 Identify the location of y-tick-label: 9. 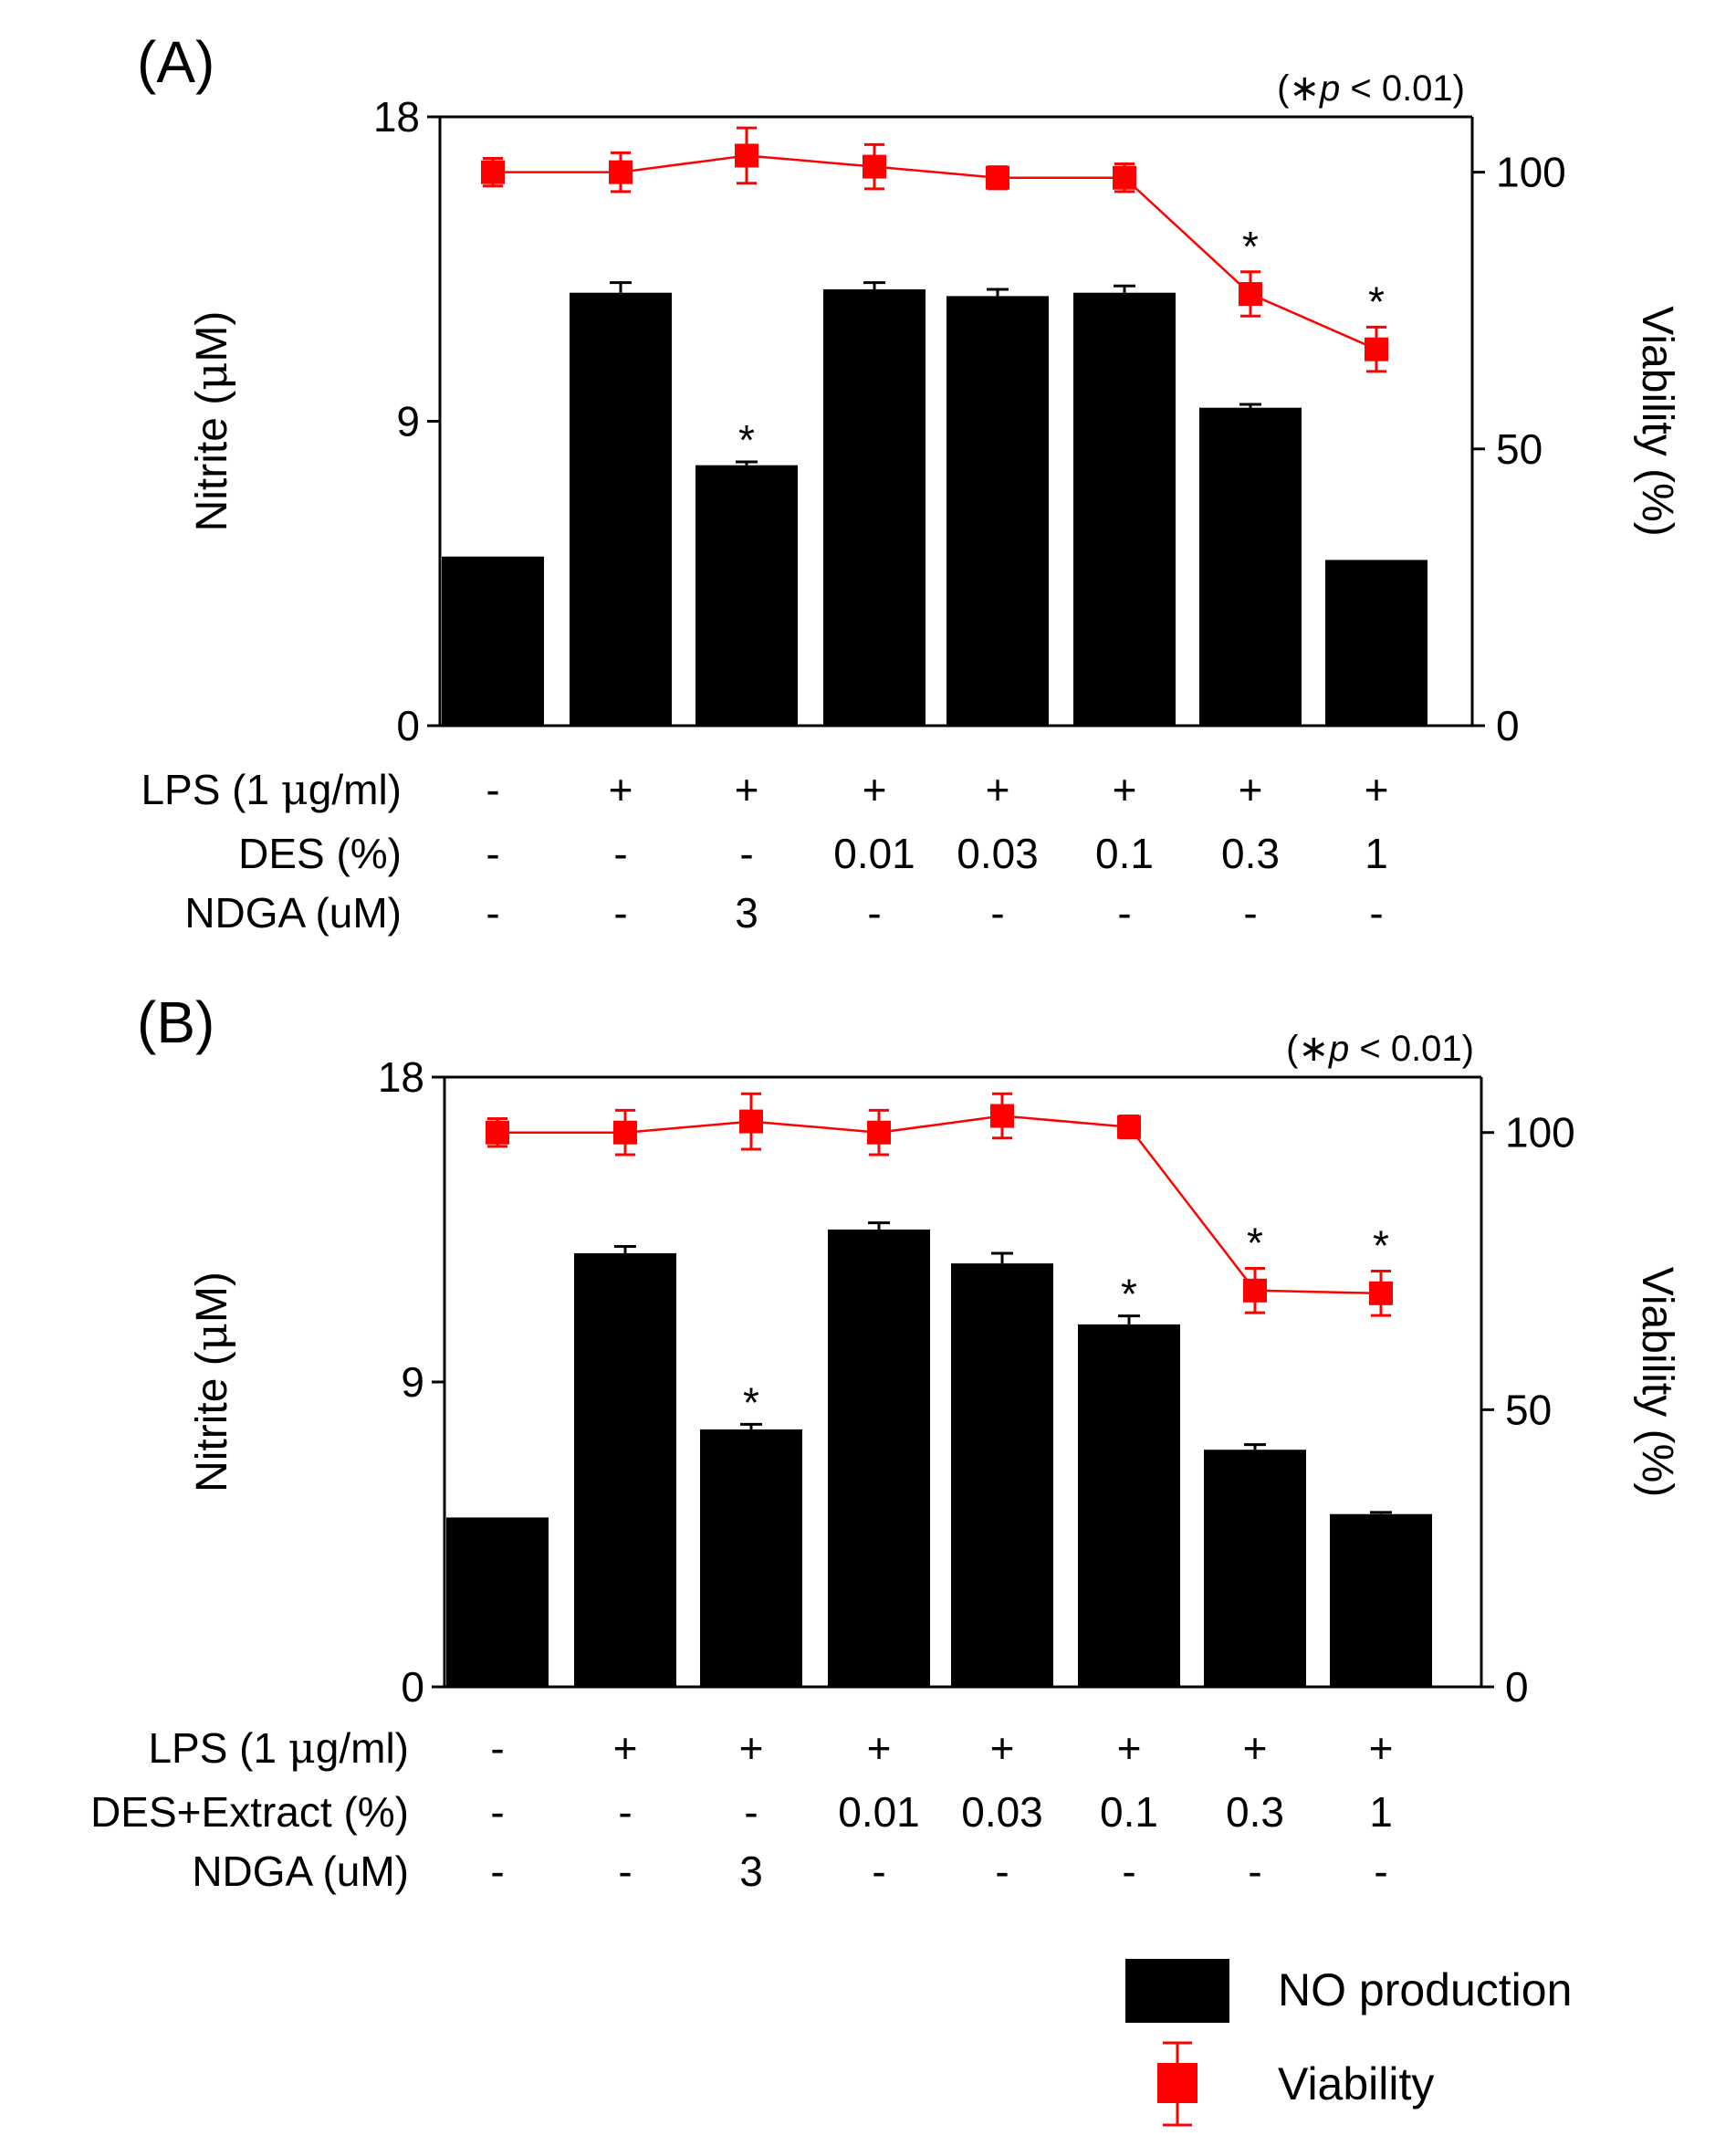
(408, 421).